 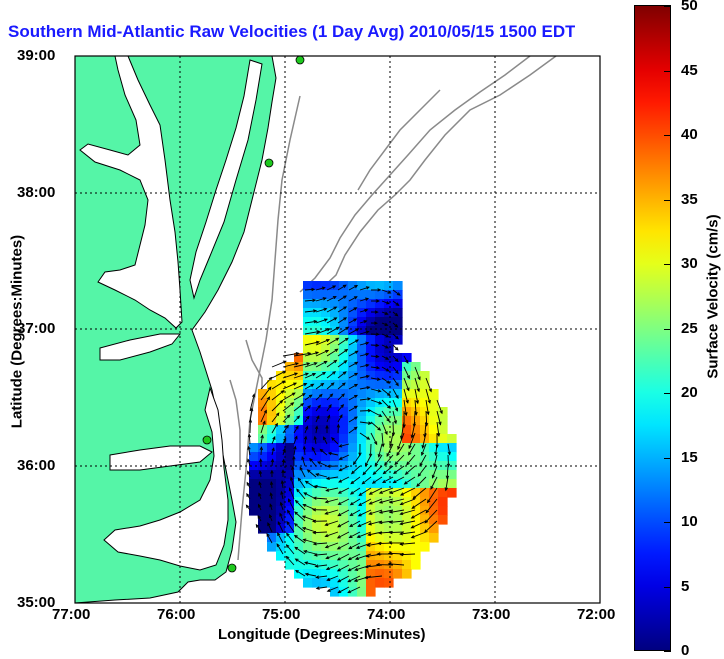 I want to click on colorbar-tick-label: 45, so click(x=689, y=70).